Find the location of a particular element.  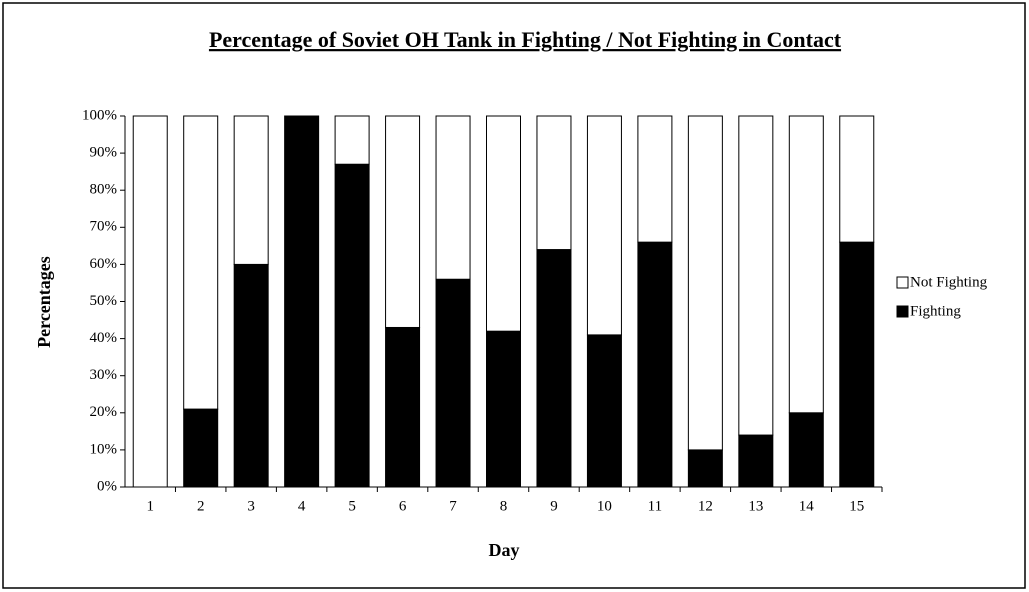

y-tick-label: 30% is located at coordinates (104, 375).